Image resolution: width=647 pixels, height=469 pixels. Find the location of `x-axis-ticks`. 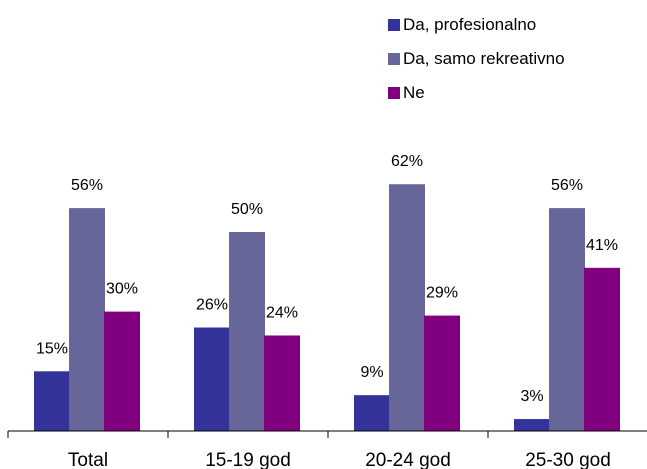

x-axis-ticks is located at coordinates (248, 434).